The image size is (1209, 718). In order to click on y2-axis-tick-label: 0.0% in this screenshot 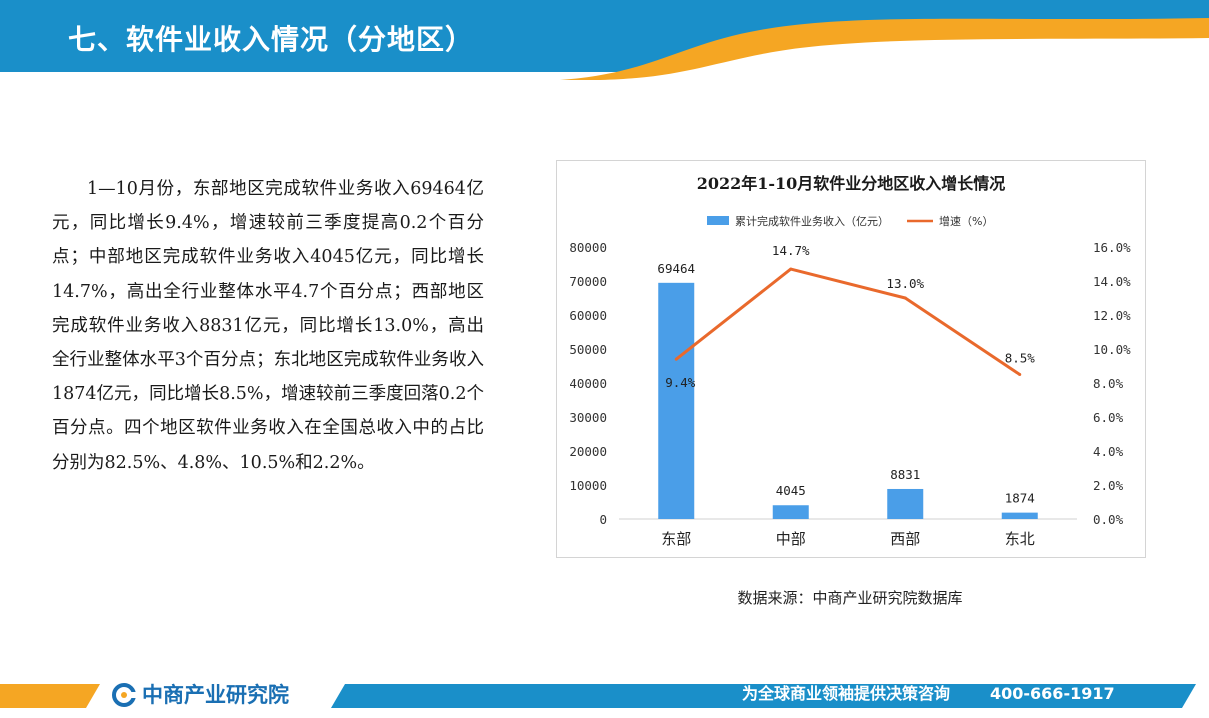, I will do `click(1108, 519)`.